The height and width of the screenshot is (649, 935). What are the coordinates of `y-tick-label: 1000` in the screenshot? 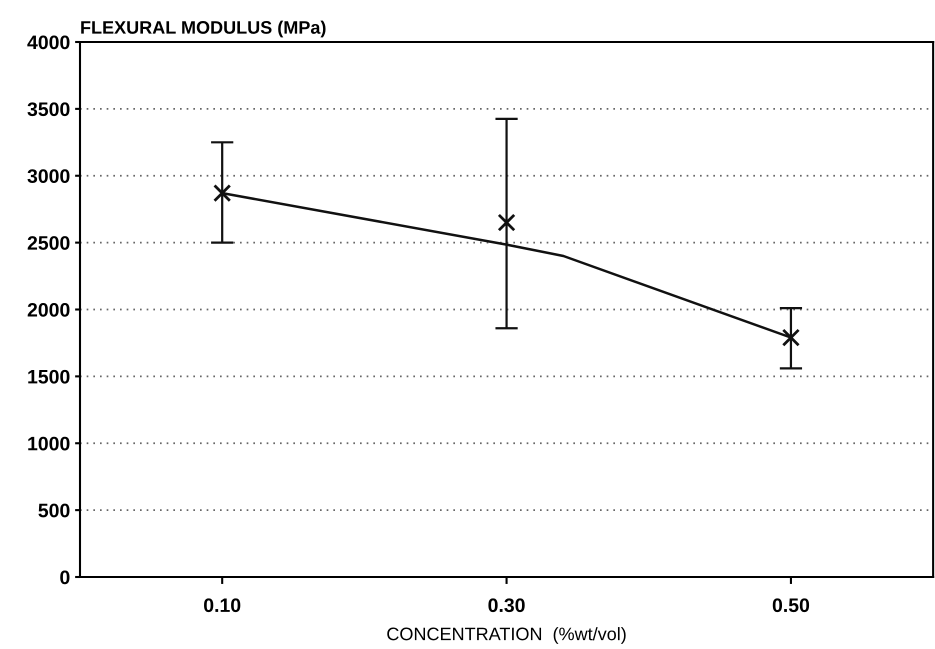 It's located at (49, 443).